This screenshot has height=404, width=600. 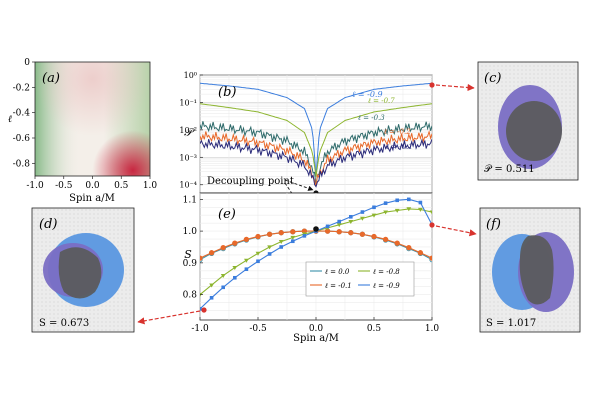 What do you see at coordinates (509, 169) in the screenshot?
I see `panel-c-value: 𝒫 = 0.511` at bounding box center [509, 169].